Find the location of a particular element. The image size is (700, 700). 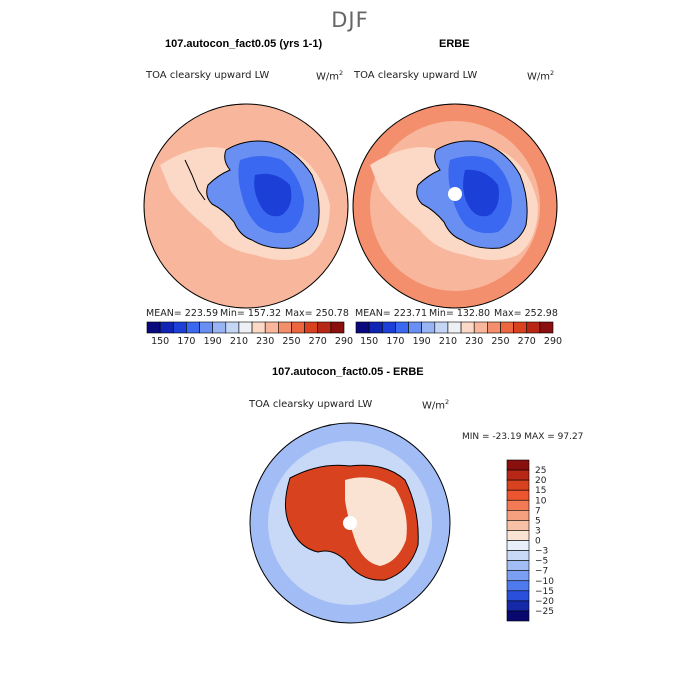

panel1-variable-label: TOA clearsky upward LW is located at coordinates (208, 75).